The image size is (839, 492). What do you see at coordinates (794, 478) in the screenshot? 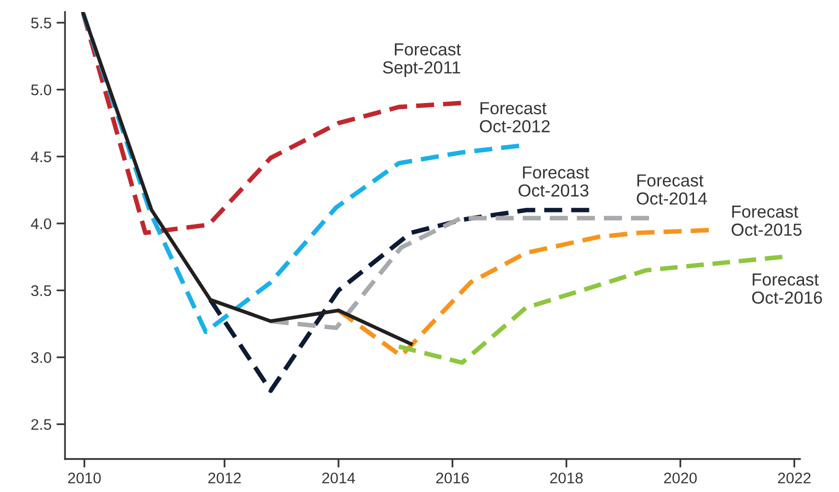
I see `x-tick-label: 2022` at bounding box center [794, 478].